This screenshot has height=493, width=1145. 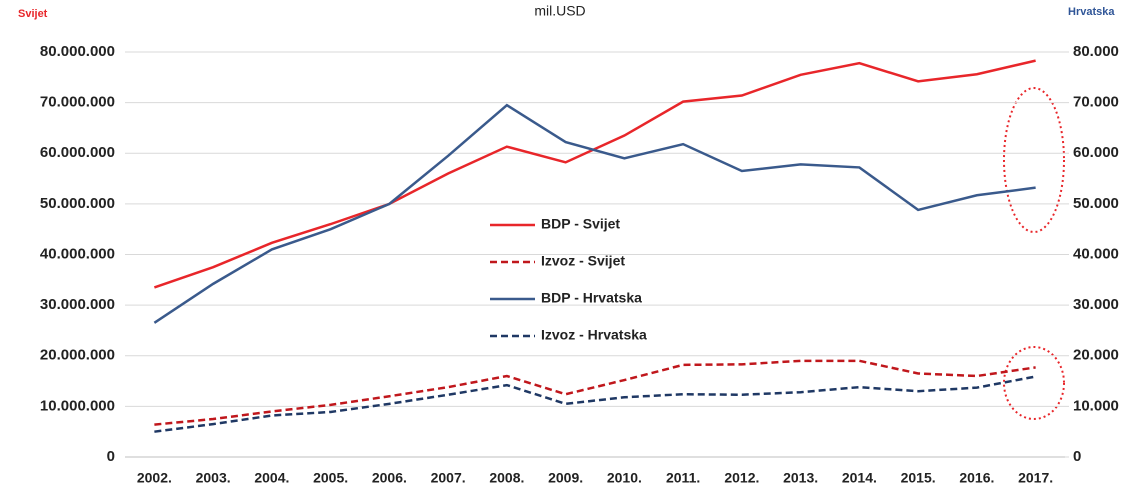 What do you see at coordinates (271, 478) in the screenshot?
I see `x-tick-label: 2004.` at bounding box center [271, 478].